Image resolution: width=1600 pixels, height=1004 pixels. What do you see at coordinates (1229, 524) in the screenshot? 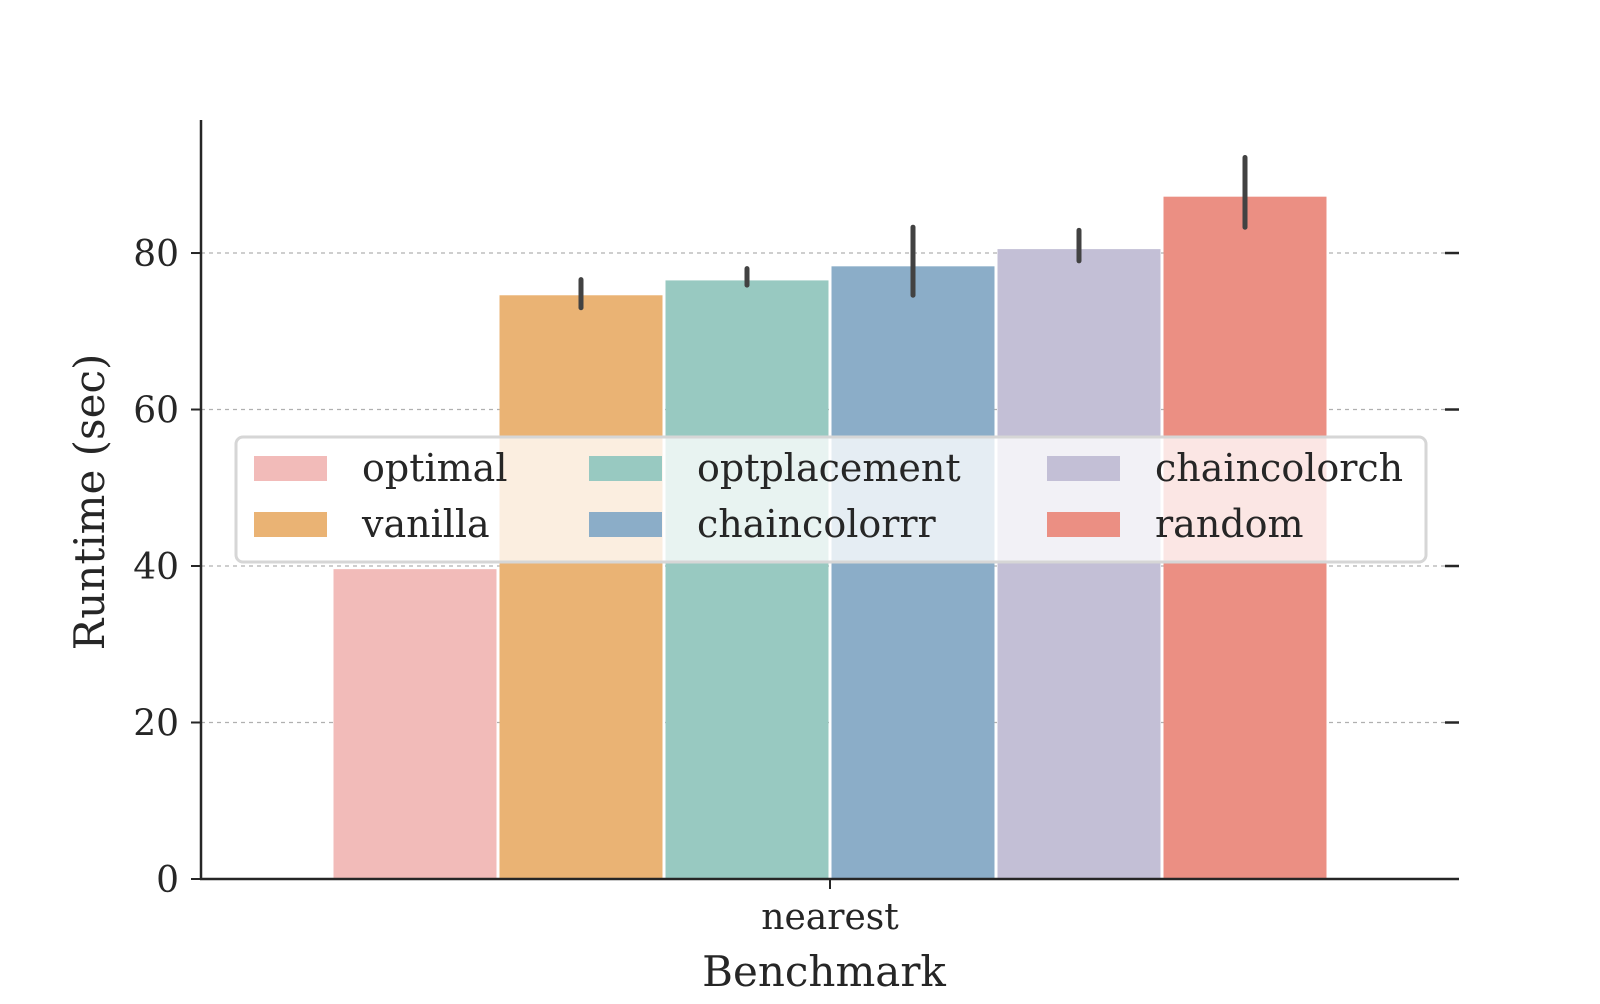
I see `legend-label-random: random` at bounding box center [1229, 524].